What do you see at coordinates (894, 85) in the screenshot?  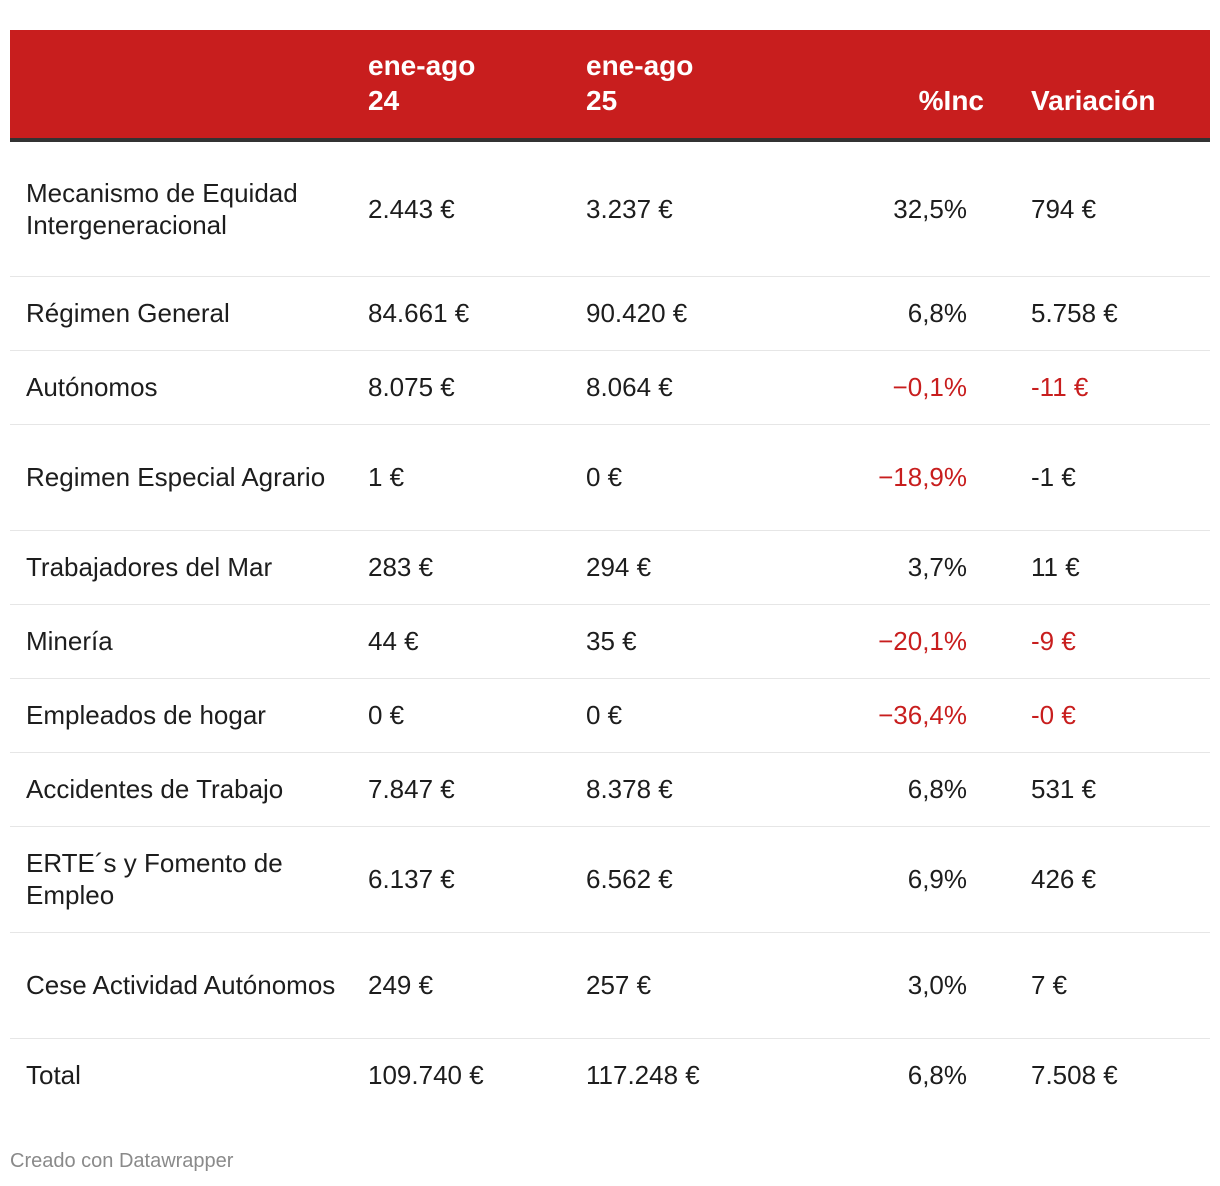 I see `header-inc: %Inc` at bounding box center [894, 85].